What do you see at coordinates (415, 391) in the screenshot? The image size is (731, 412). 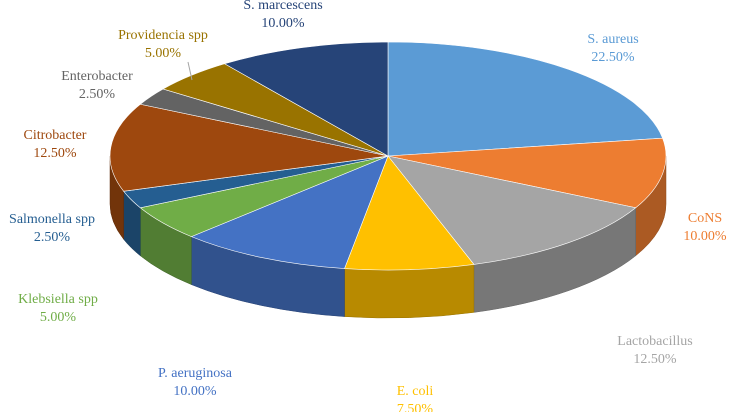 I see `slice-name-e-coli: E. coli` at bounding box center [415, 391].